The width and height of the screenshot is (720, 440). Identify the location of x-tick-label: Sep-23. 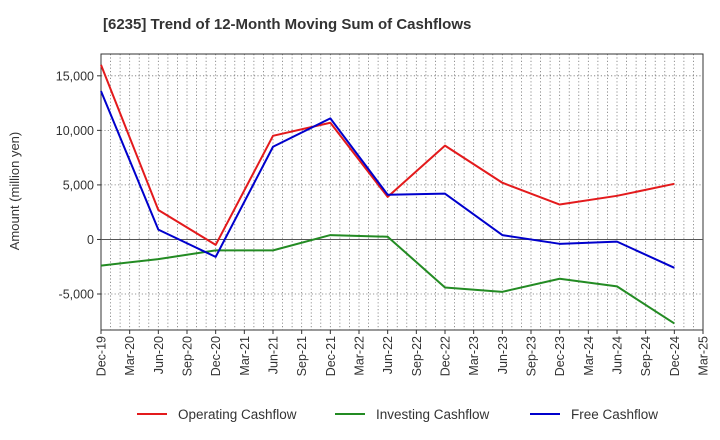
(532, 356).